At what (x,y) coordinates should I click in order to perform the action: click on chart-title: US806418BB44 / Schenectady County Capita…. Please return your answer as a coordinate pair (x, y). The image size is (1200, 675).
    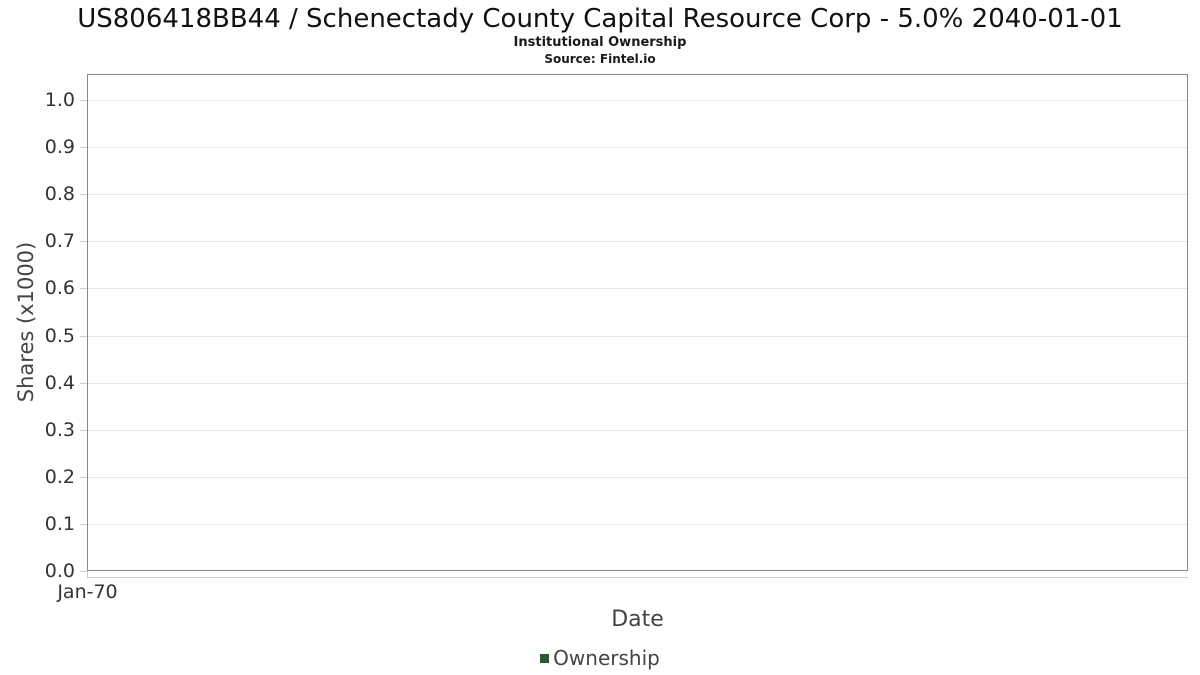
    Looking at the image, I should click on (600, 19).